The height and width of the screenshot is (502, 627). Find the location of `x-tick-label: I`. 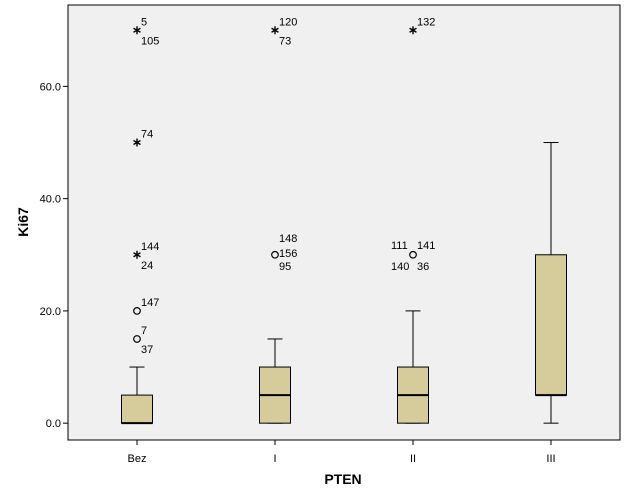

x-tick-label: I is located at coordinates (274, 459).